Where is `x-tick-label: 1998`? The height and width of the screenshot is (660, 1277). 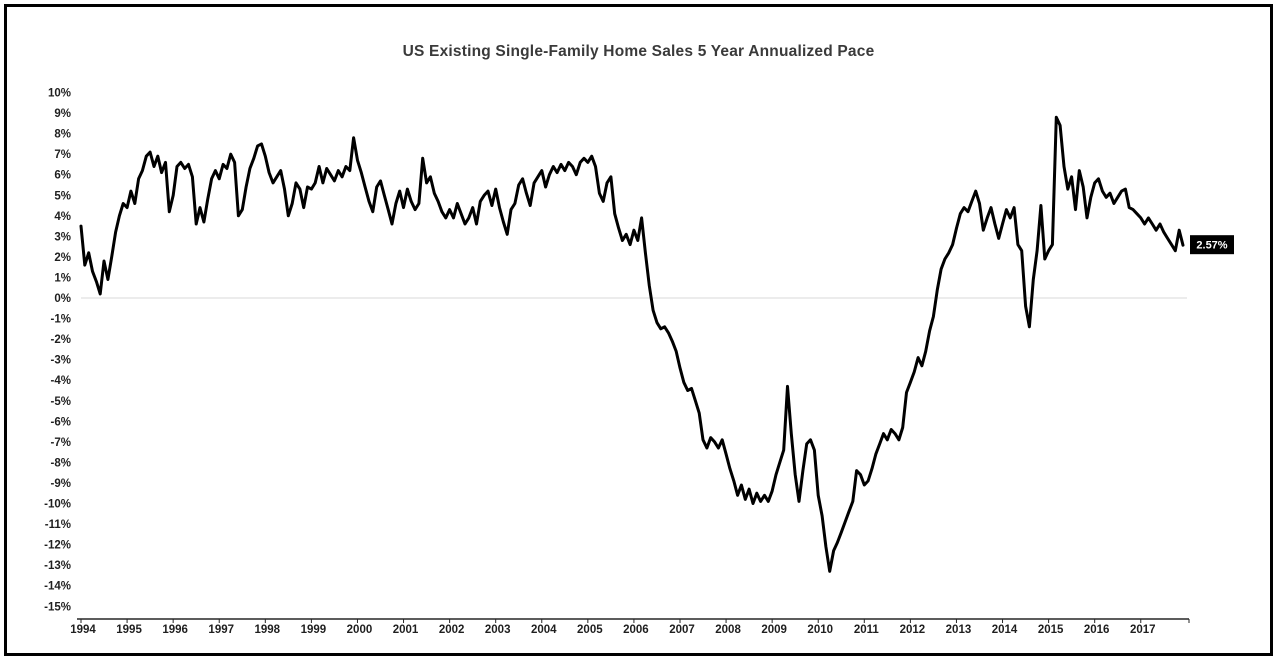 x-tick-label: 1998 is located at coordinates (268, 630).